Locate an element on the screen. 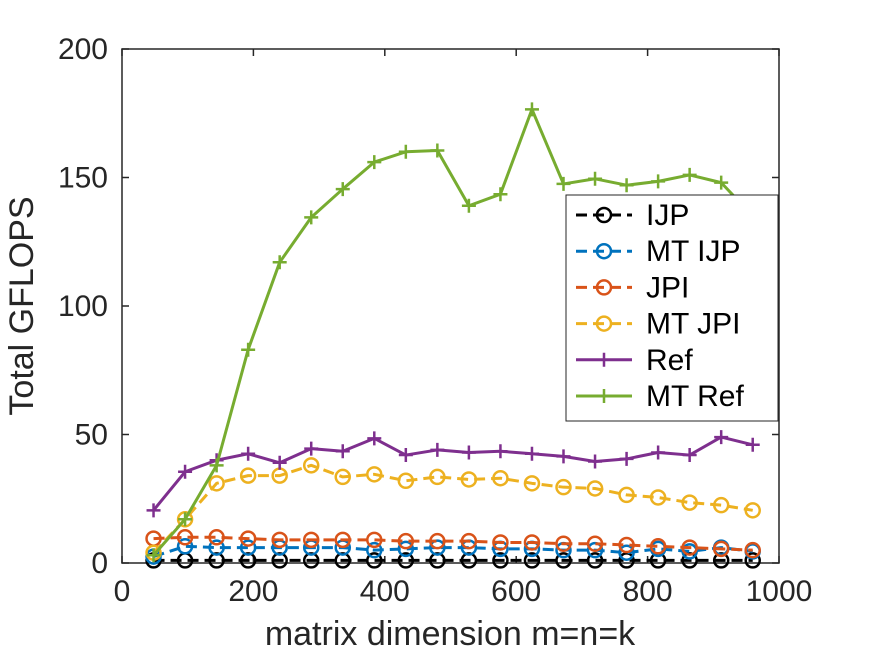 This screenshot has height=655, width=874. series-line-mt-jpi is located at coordinates (452, 508).